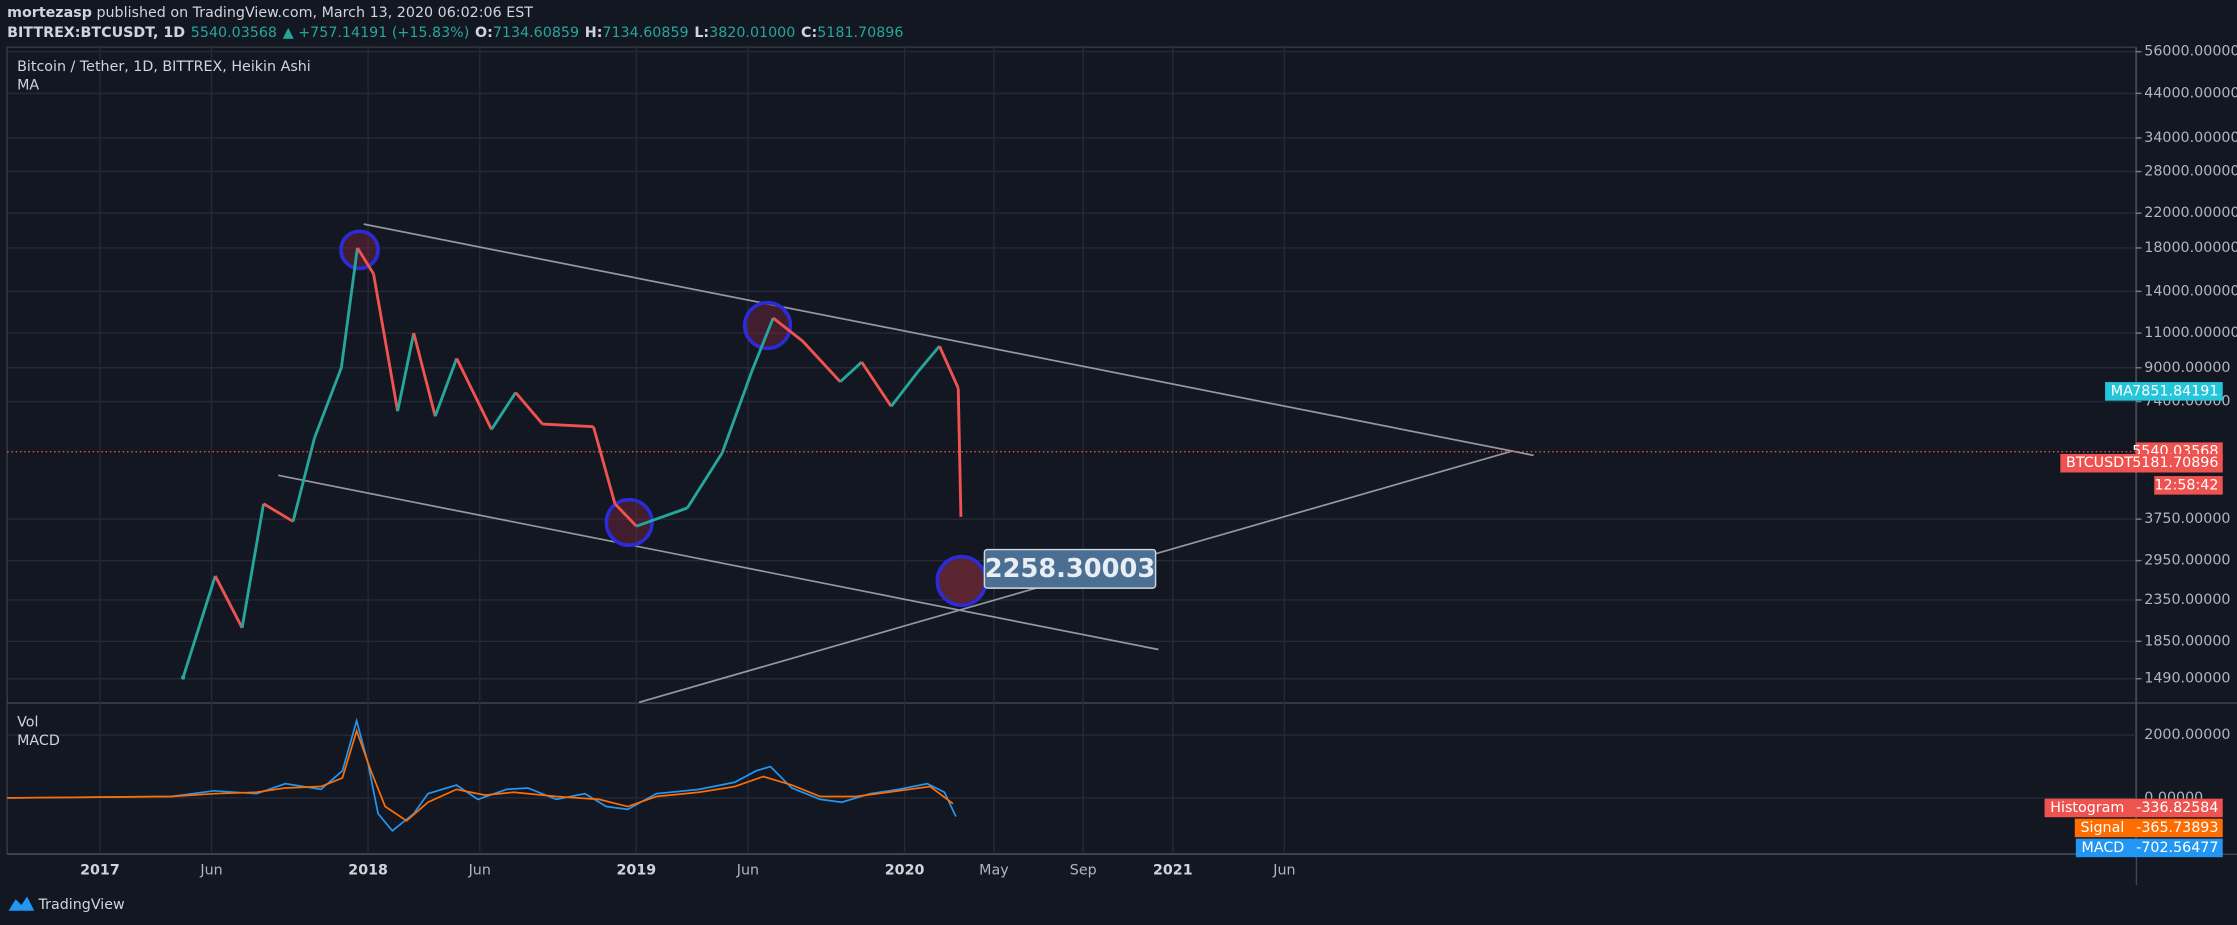  I want to click on x-tick-label: 2019, so click(637, 871).